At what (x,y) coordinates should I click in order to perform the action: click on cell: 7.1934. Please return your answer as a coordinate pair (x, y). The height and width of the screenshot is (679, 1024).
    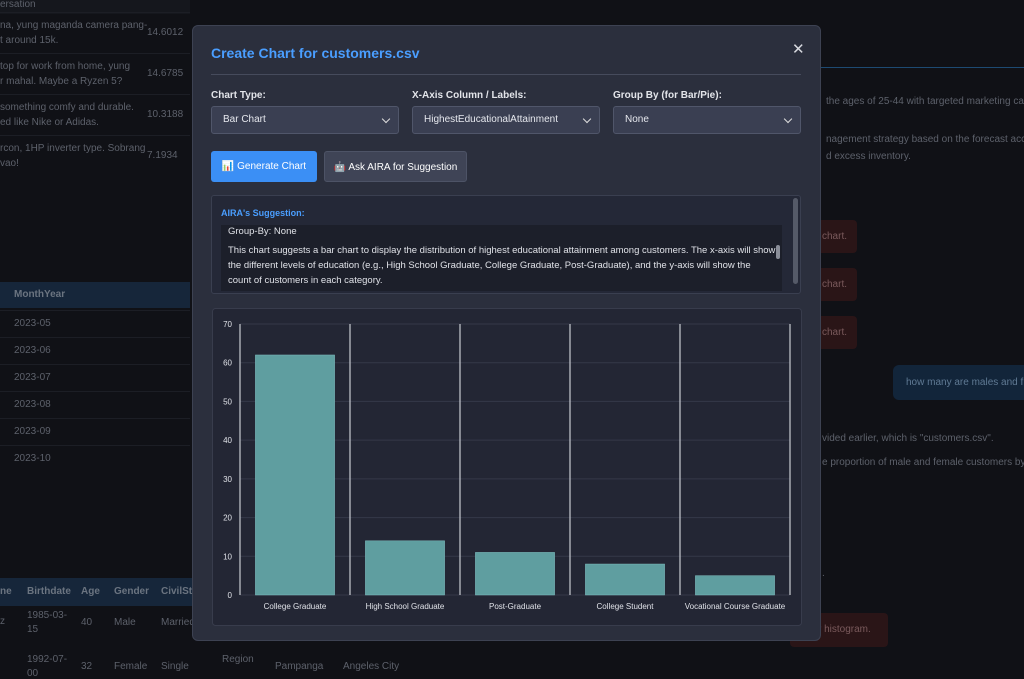
    Looking at the image, I should click on (162, 155).